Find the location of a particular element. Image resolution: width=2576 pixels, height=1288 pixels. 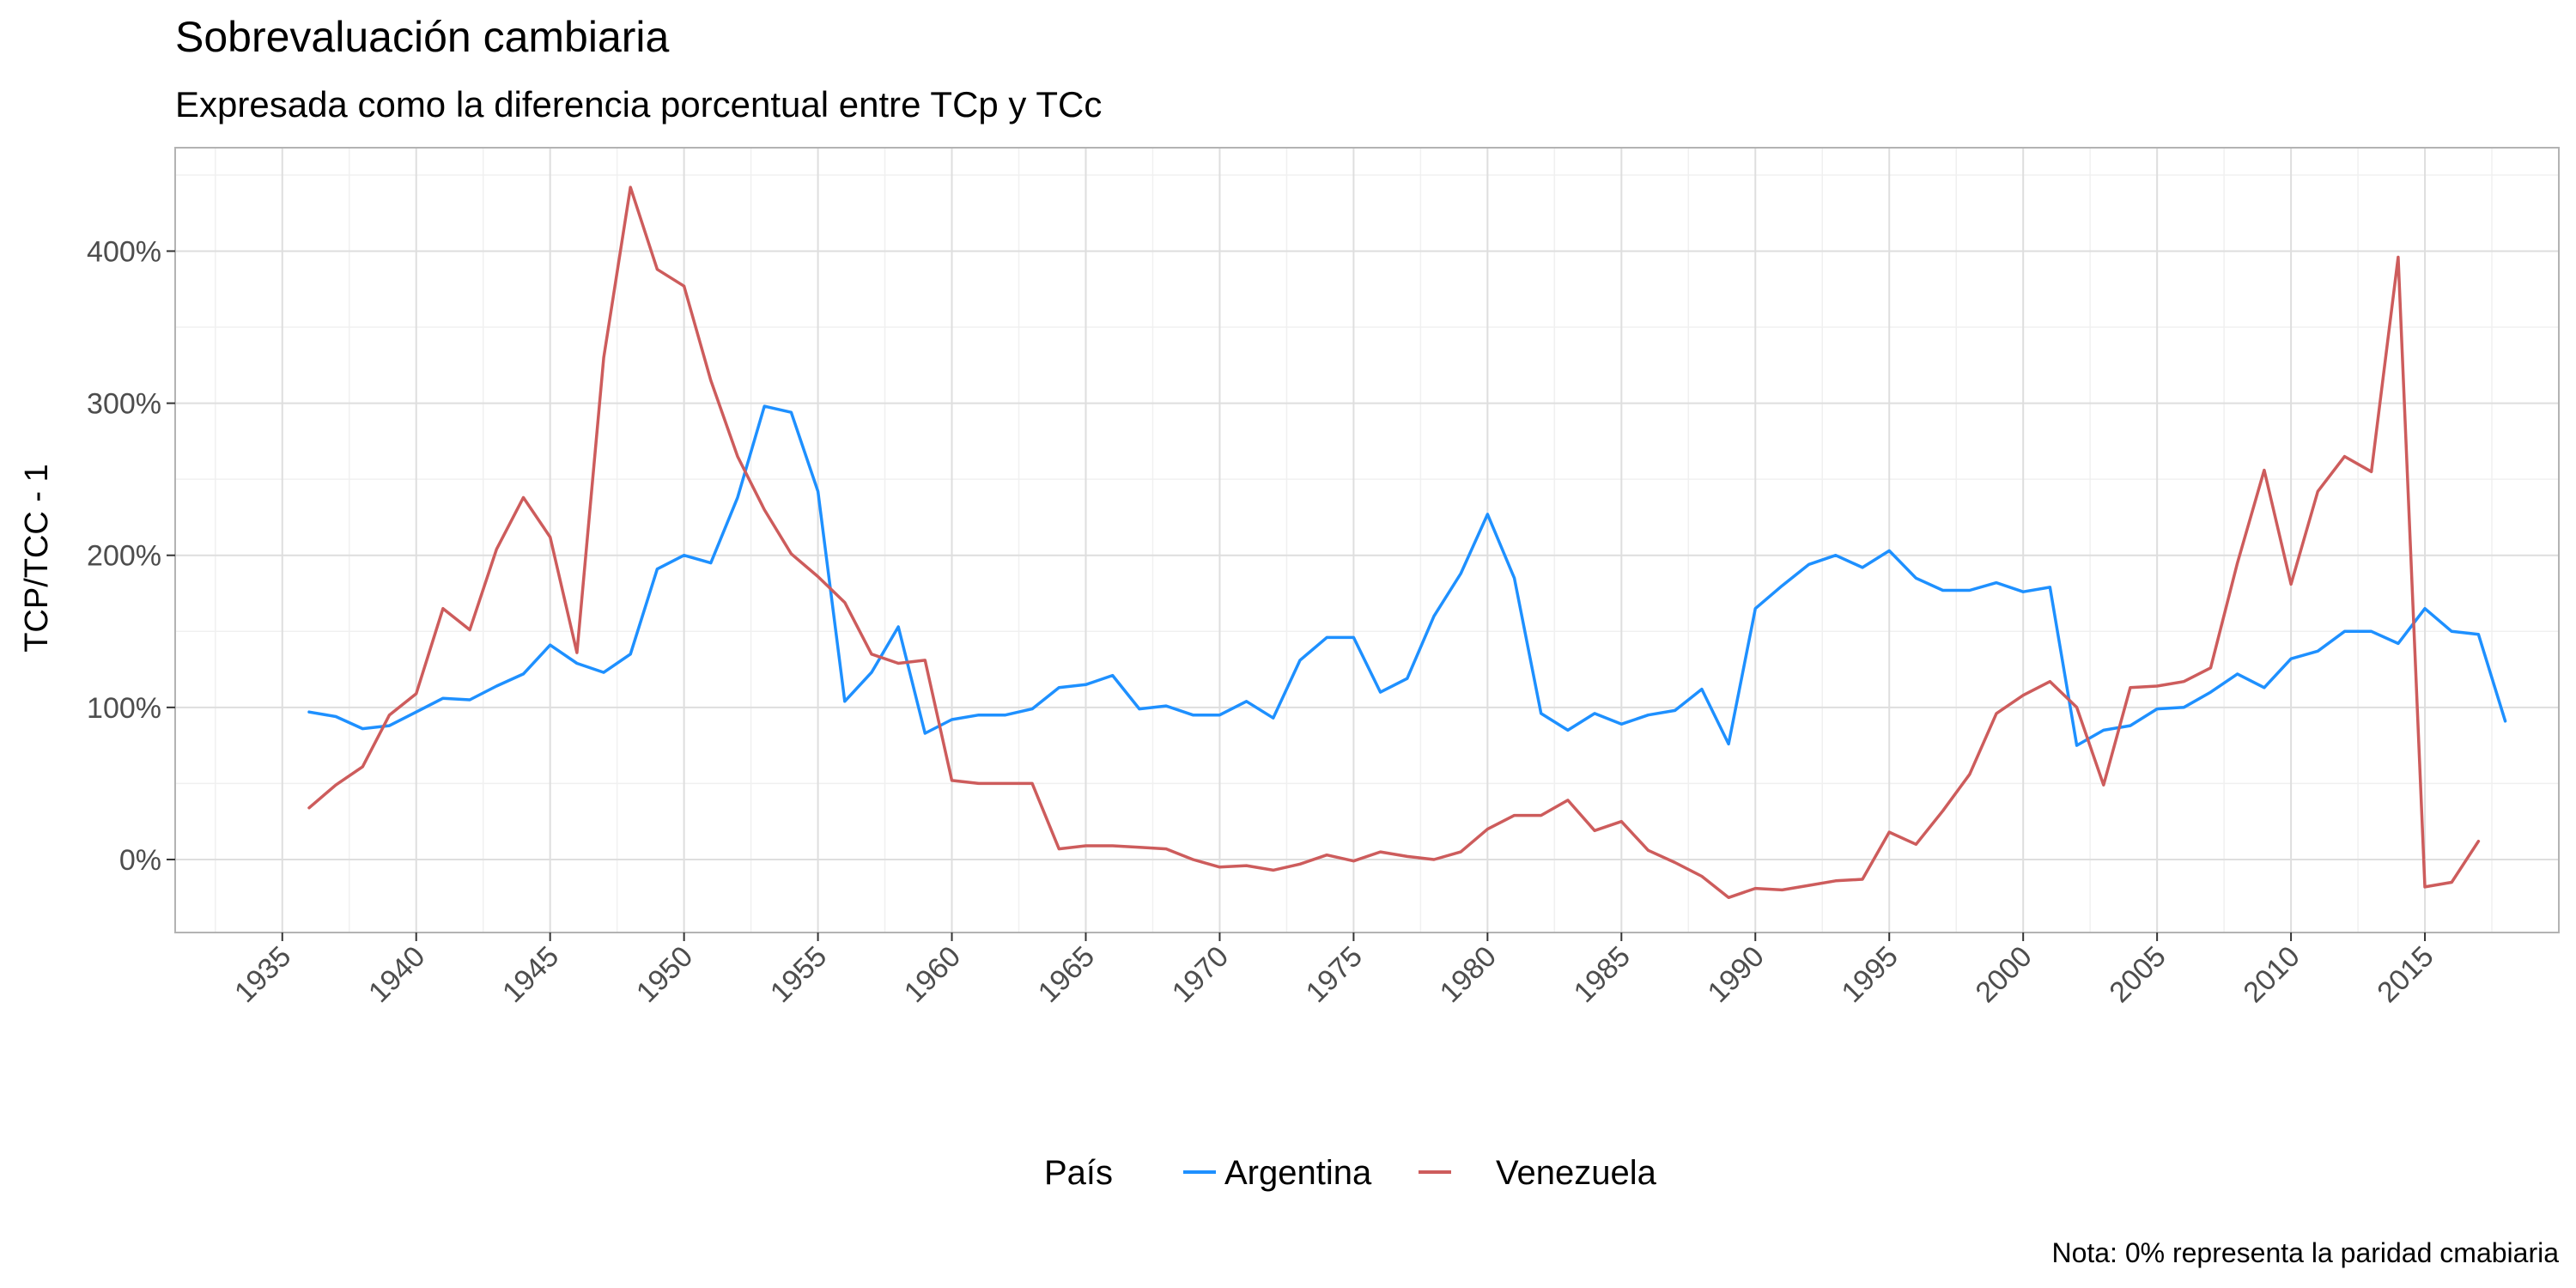

y-tick-label: 400% is located at coordinates (124, 251).